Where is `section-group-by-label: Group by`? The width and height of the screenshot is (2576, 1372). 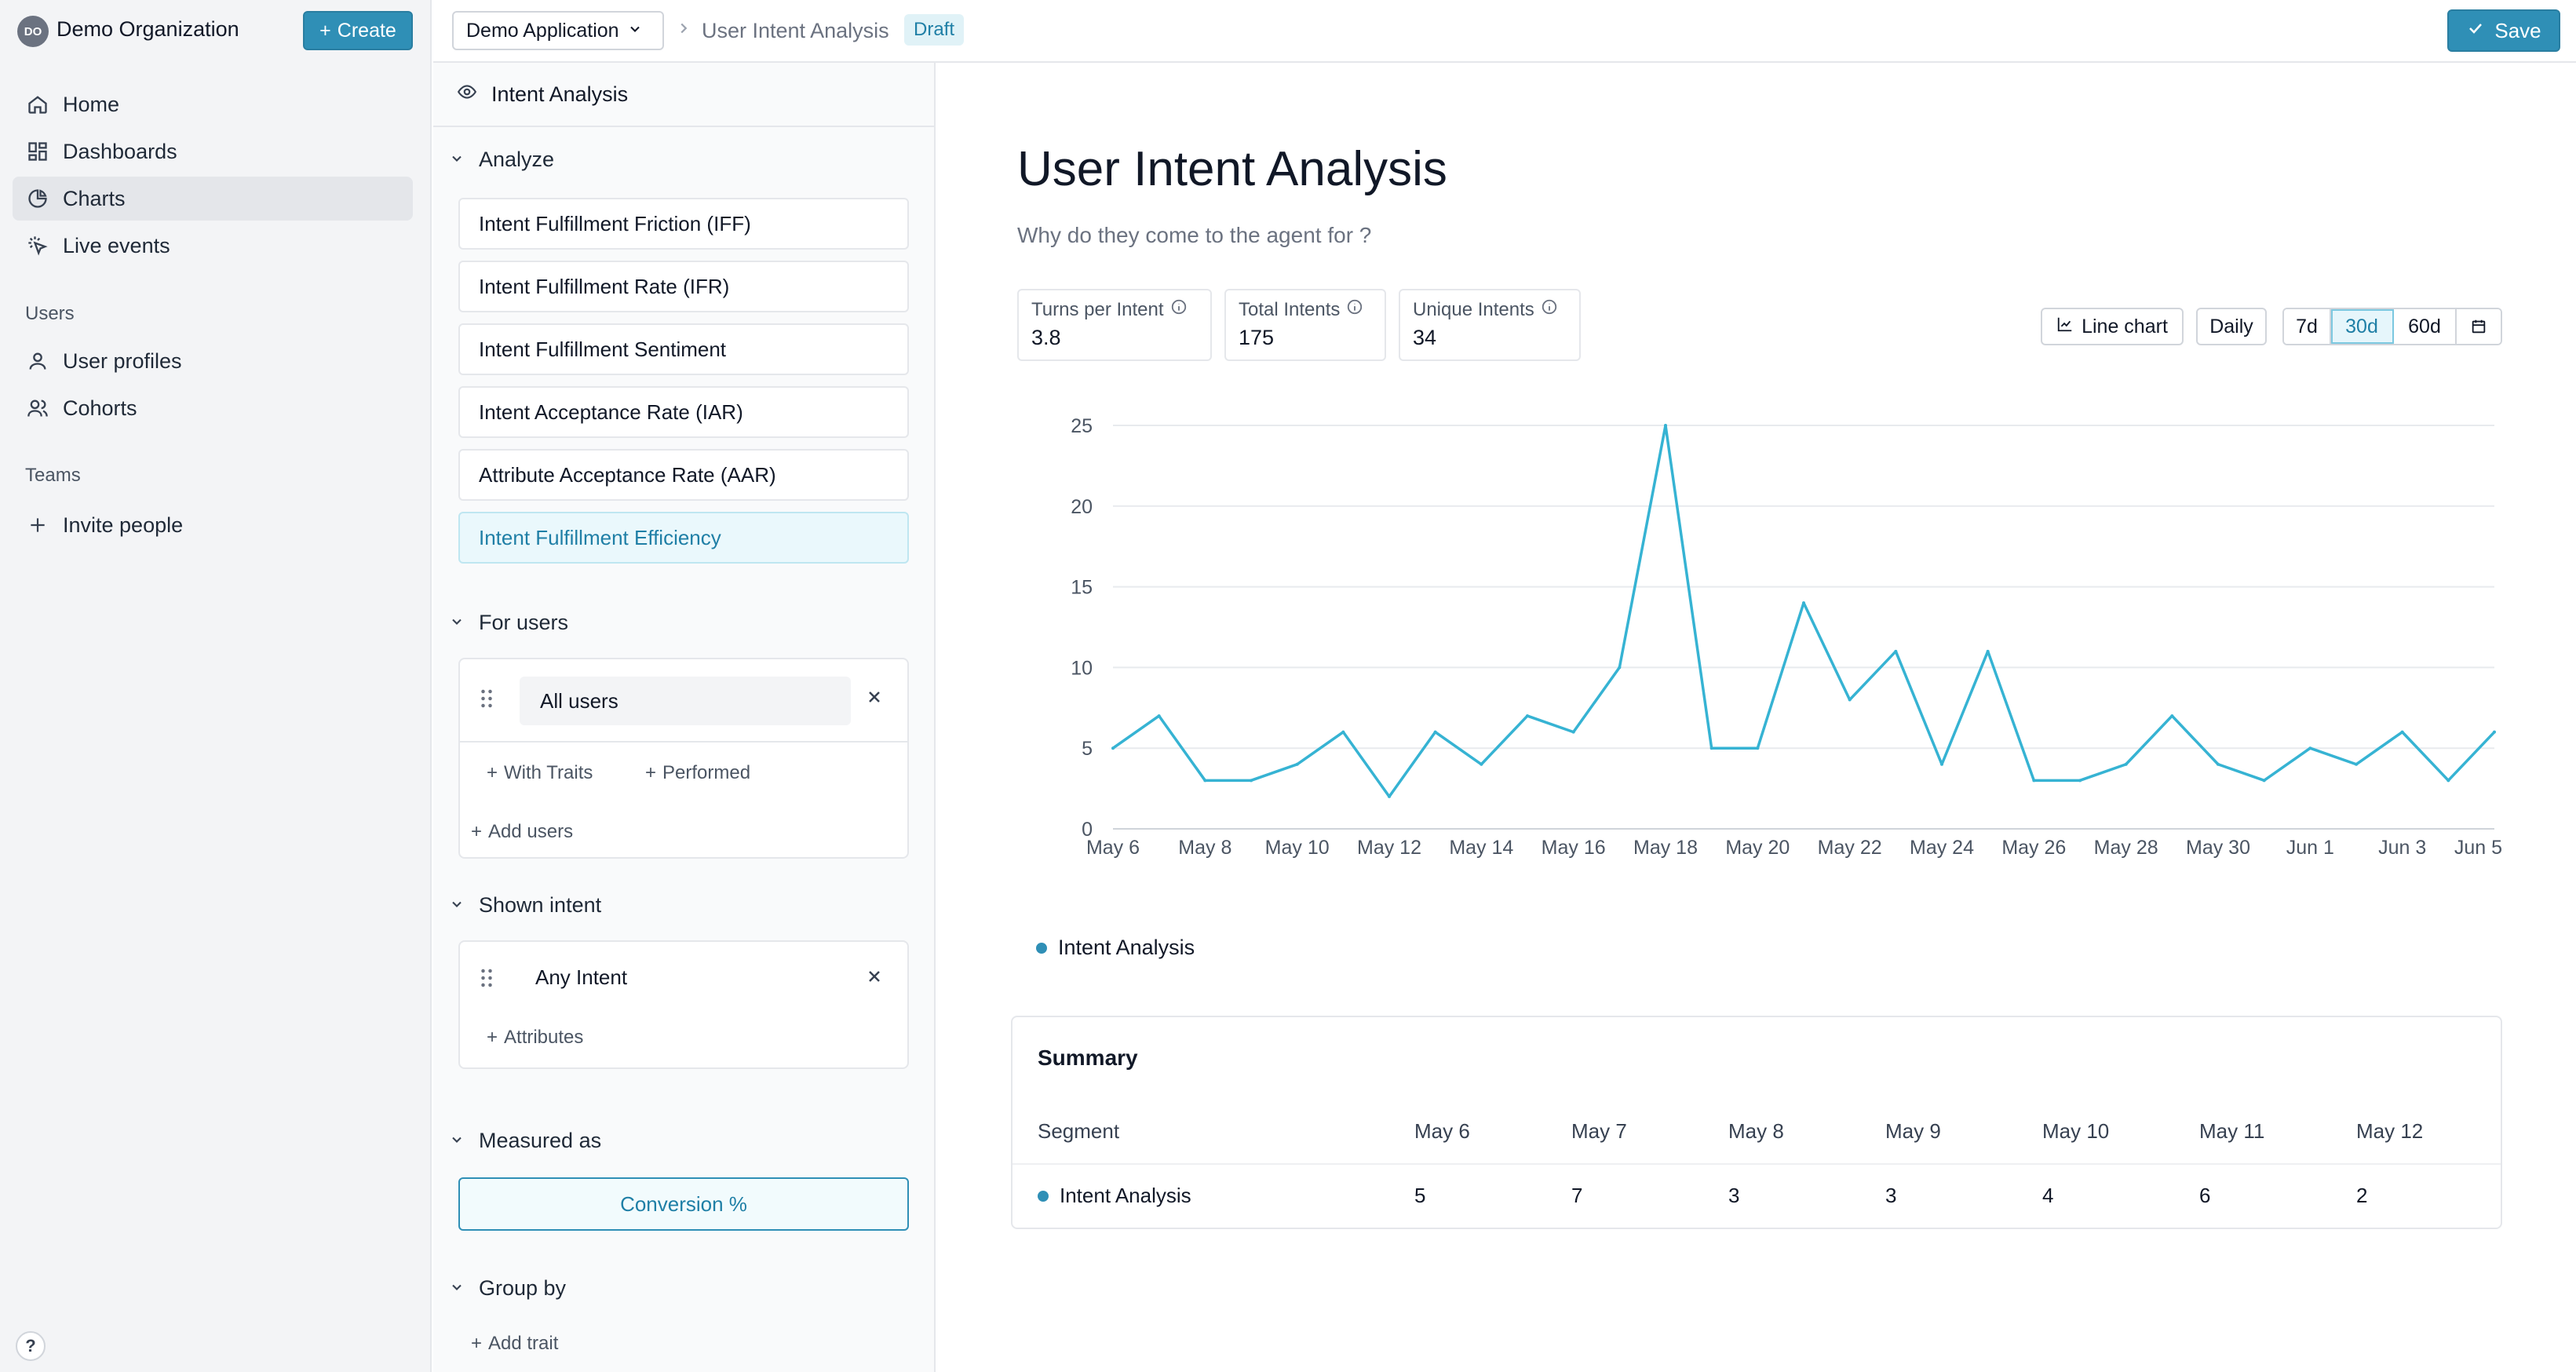 section-group-by-label: Group by is located at coordinates (523, 1288).